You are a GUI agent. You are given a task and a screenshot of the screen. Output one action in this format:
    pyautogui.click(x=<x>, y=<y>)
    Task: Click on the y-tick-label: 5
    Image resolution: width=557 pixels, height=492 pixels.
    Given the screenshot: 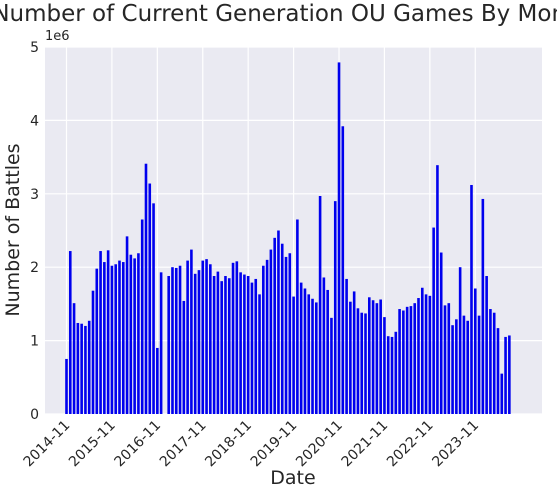 What is the action you would take?
    pyautogui.click(x=34, y=48)
    